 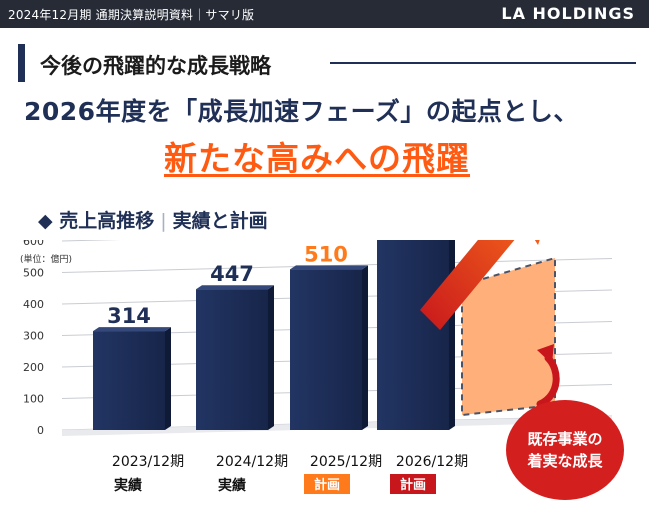 I want to click on badge-line-2: 着実な成長, so click(x=565, y=461).